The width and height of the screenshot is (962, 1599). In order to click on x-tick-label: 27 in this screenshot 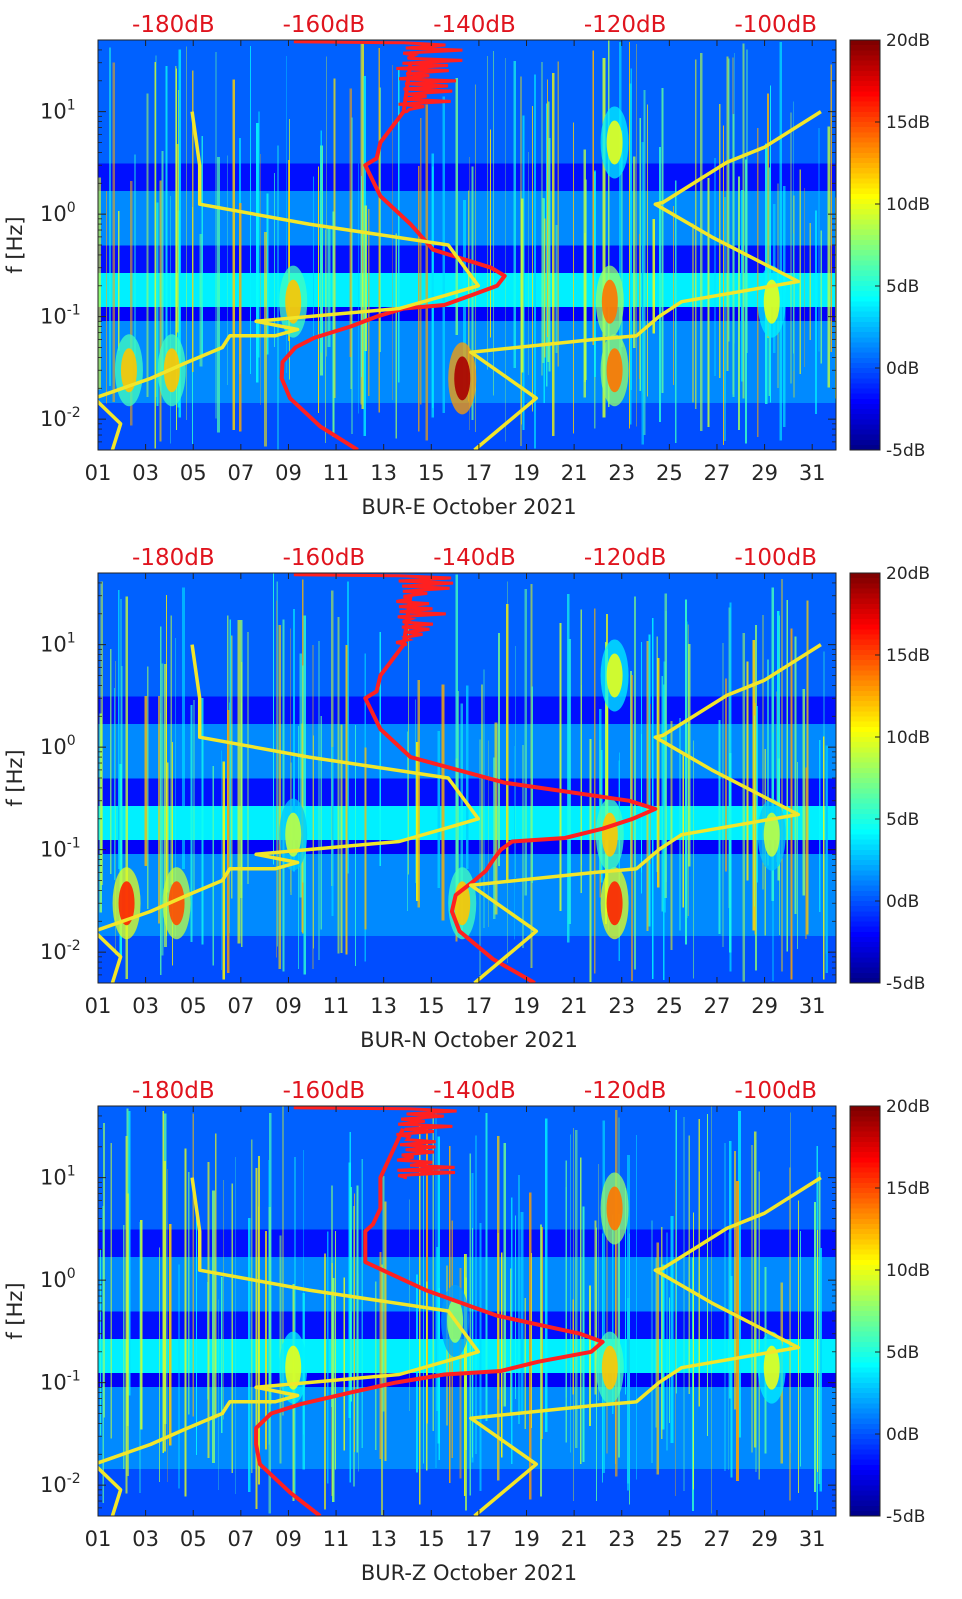, I will do `click(717, 473)`.